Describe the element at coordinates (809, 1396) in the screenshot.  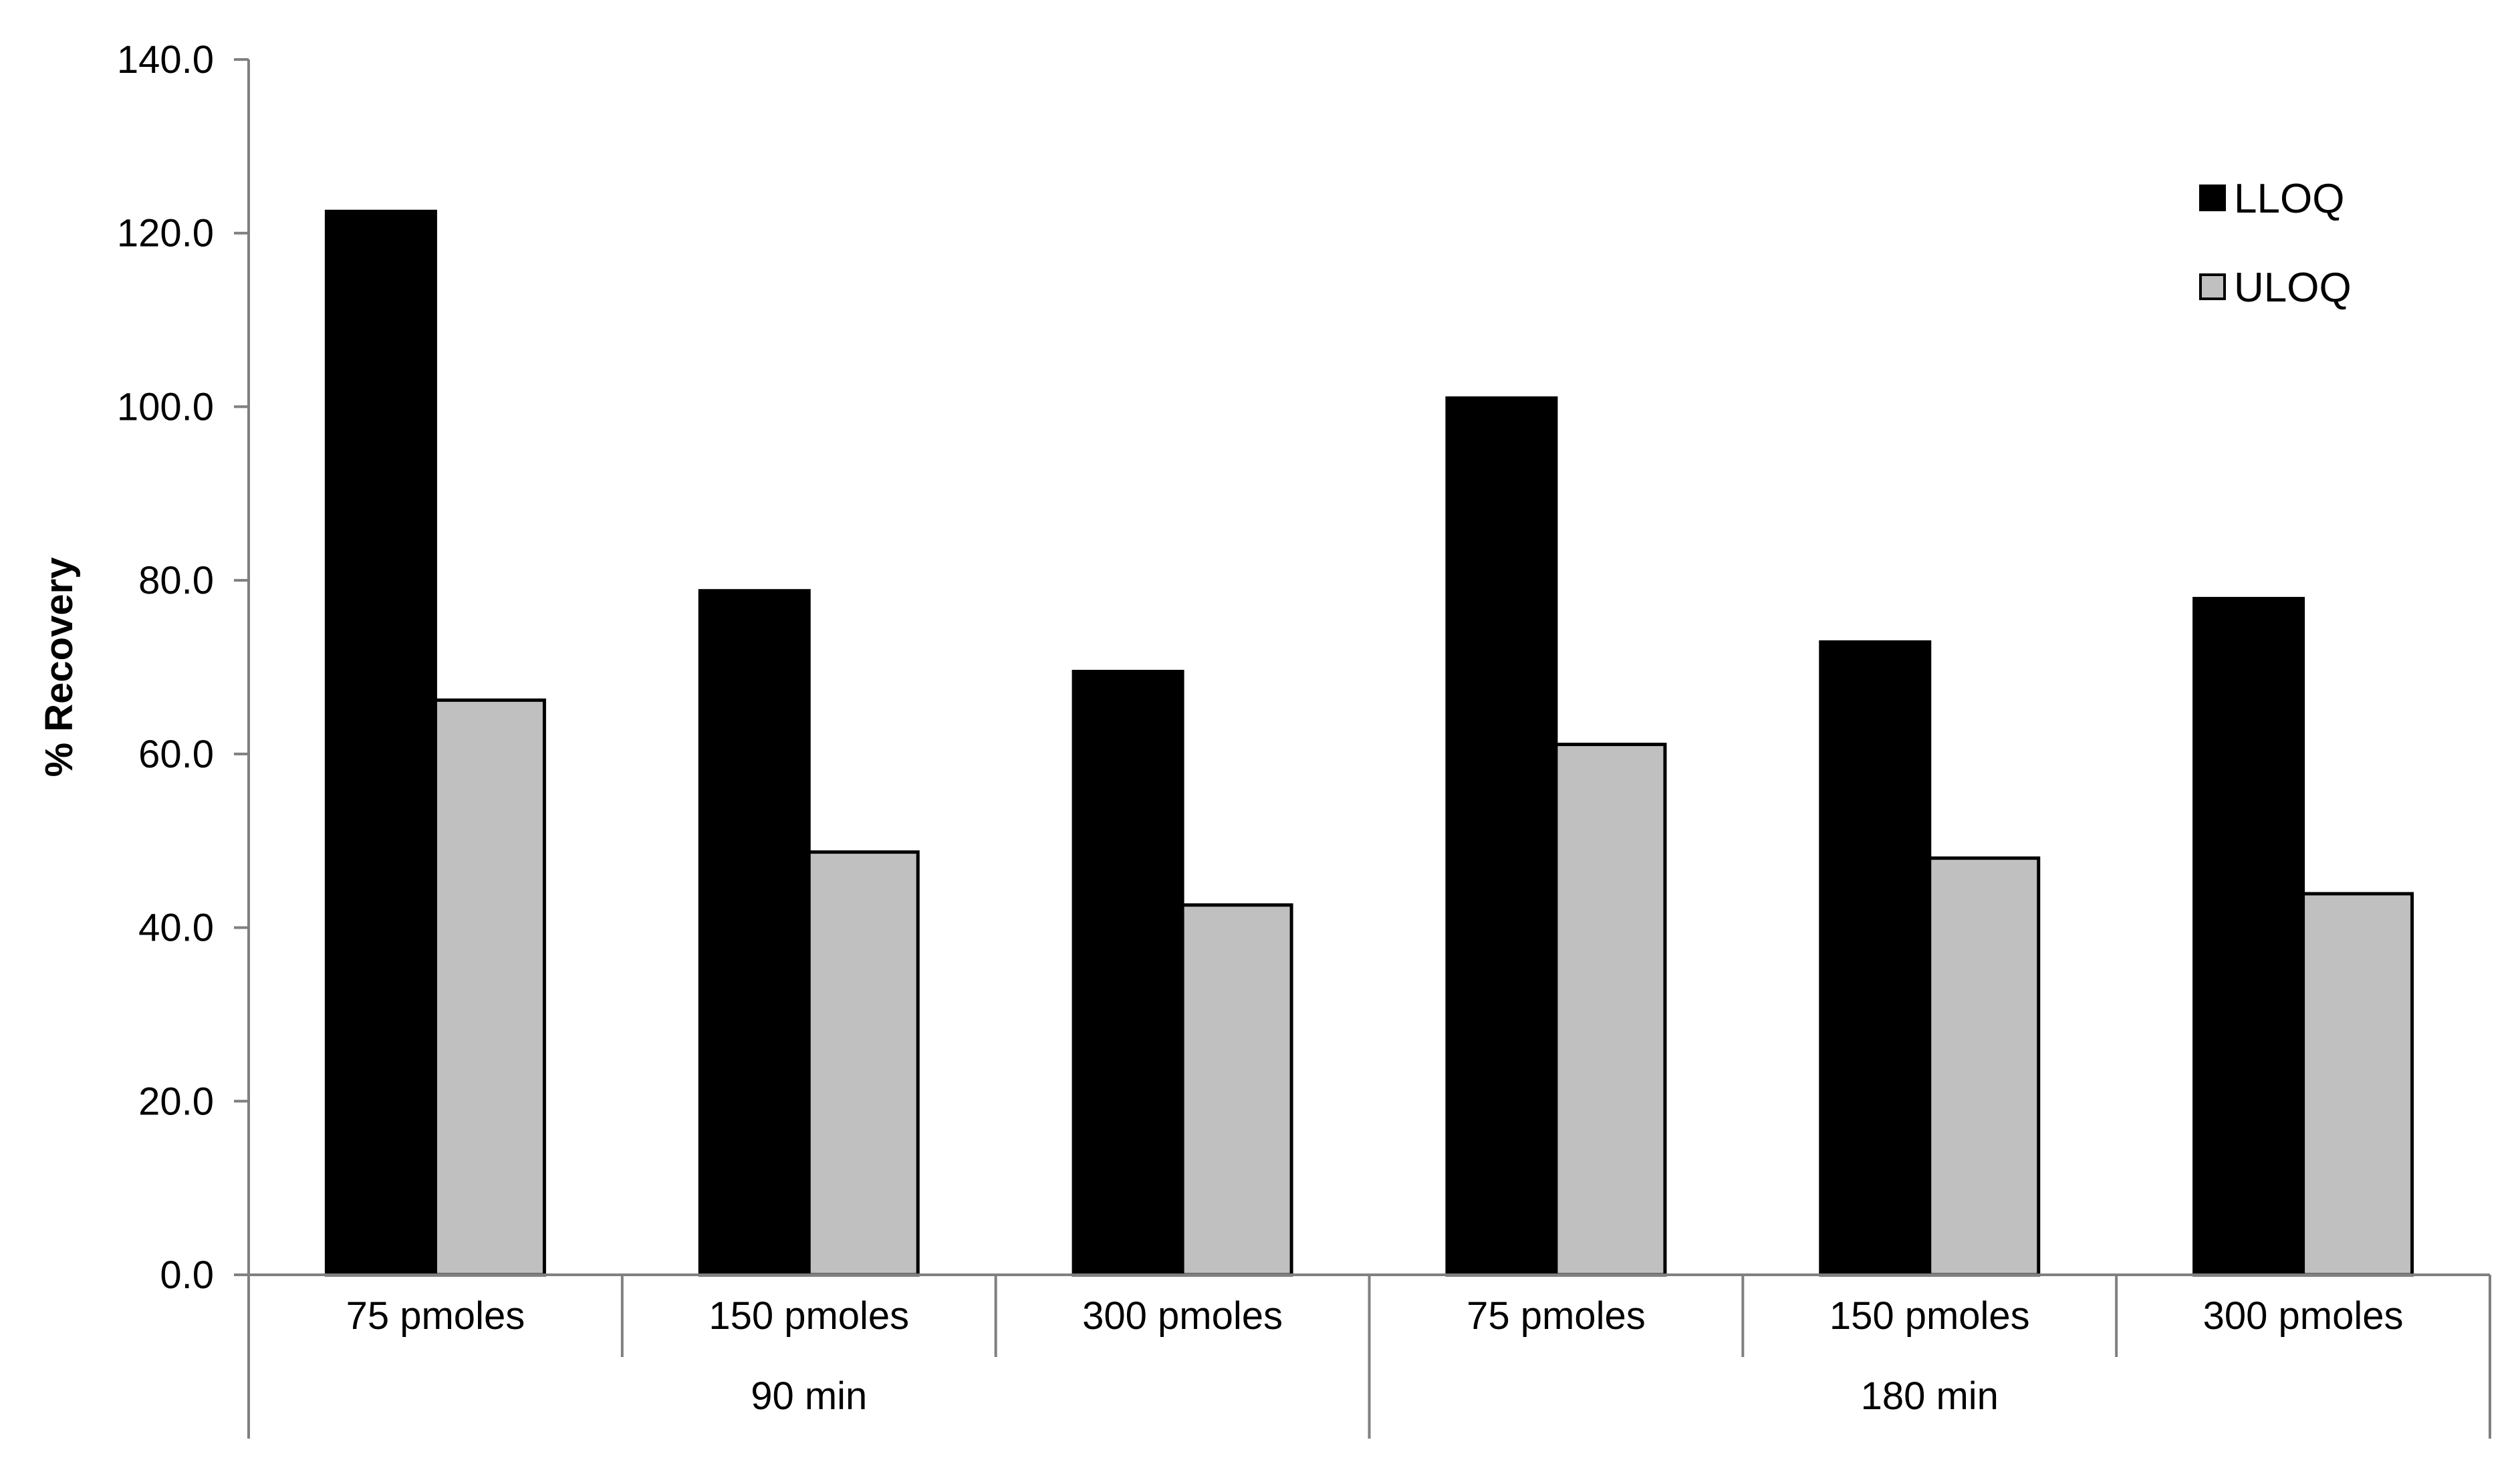
I see `x-group-label: 90 min` at that location.